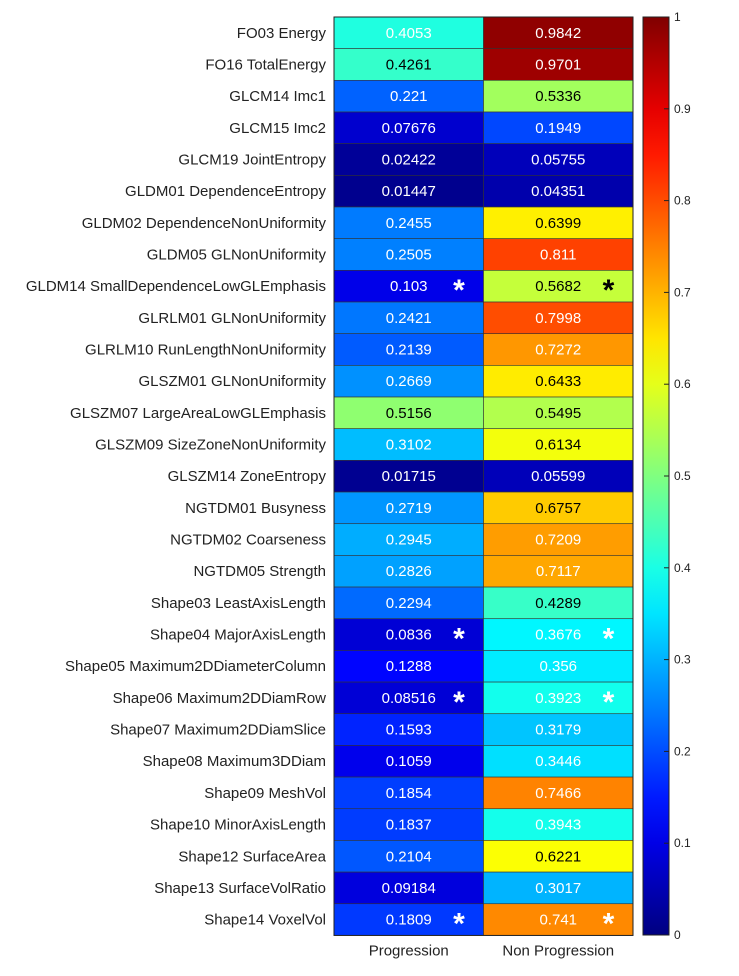  Describe the element at coordinates (409, 191) in the screenshot. I see `cell-value-label: 0.01447` at that location.